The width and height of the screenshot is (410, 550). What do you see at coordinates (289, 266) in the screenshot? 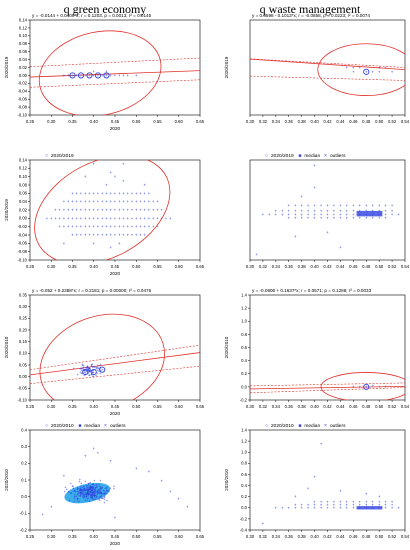
I see `x-tick-label: 0.36` at bounding box center [289, 266].